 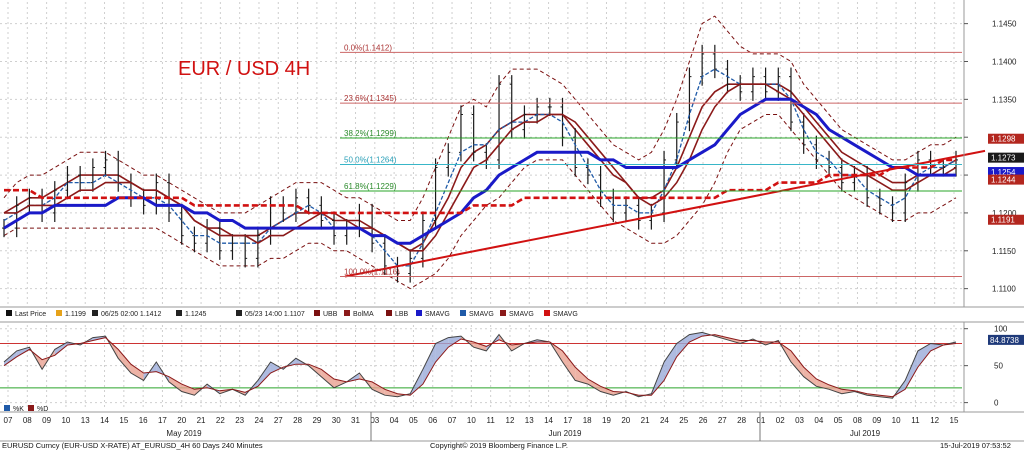 What do you see at coordinates (26, 409) in the screenshot?
I see `legend-oscillator: %K %D` at bounding box center [26, 409].